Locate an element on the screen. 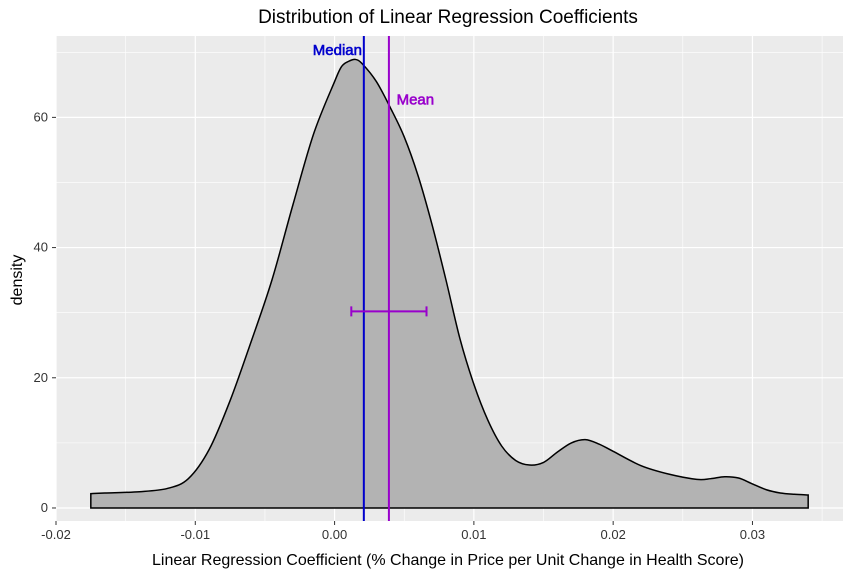 The width and height of the screenshot is (850, 576). x-tick-label: 0.01 is located at coordinates (473, 534).